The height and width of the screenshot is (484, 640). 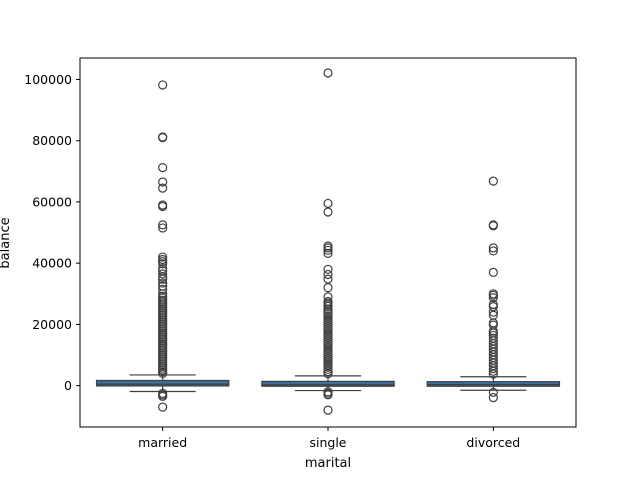 I want to click on box-group-married, so click(x=162, y=246).